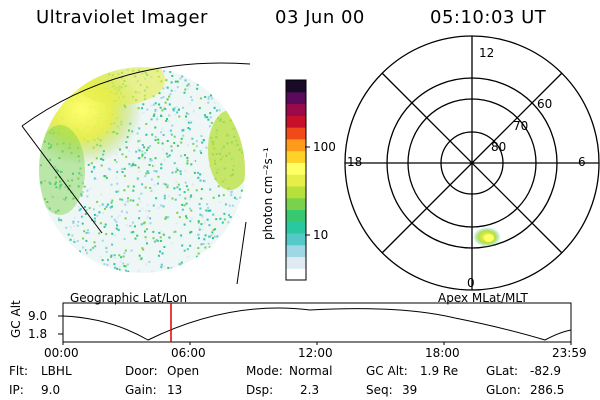  Describe the element at coordinates (16, 319) in the screenshot. I see `gc-alt-axis-label: GC Alt` at that location.